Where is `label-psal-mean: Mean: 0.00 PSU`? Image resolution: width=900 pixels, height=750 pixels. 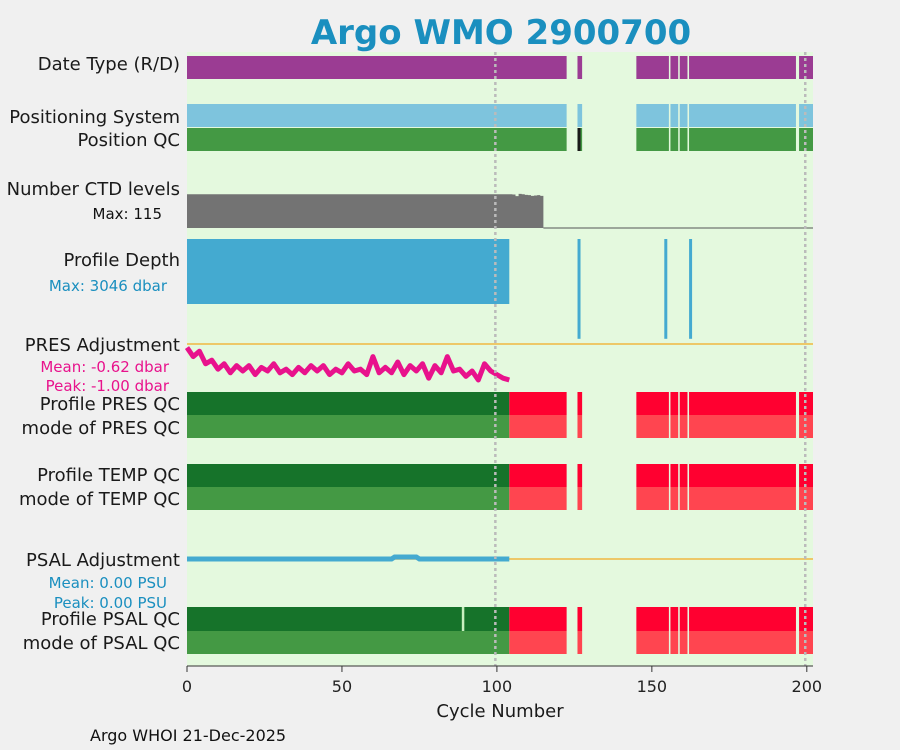 label-psal-mean: Mean: 0.00 PSU is located at coordinates (108, 583).